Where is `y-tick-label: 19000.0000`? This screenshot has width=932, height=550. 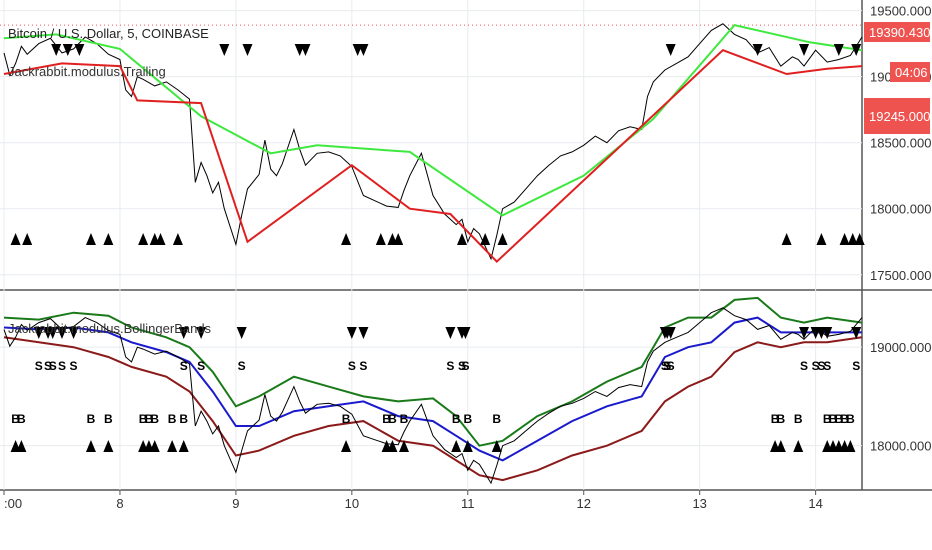
y-tick-label: 19000.0000 is located at coordinates (901, 347).